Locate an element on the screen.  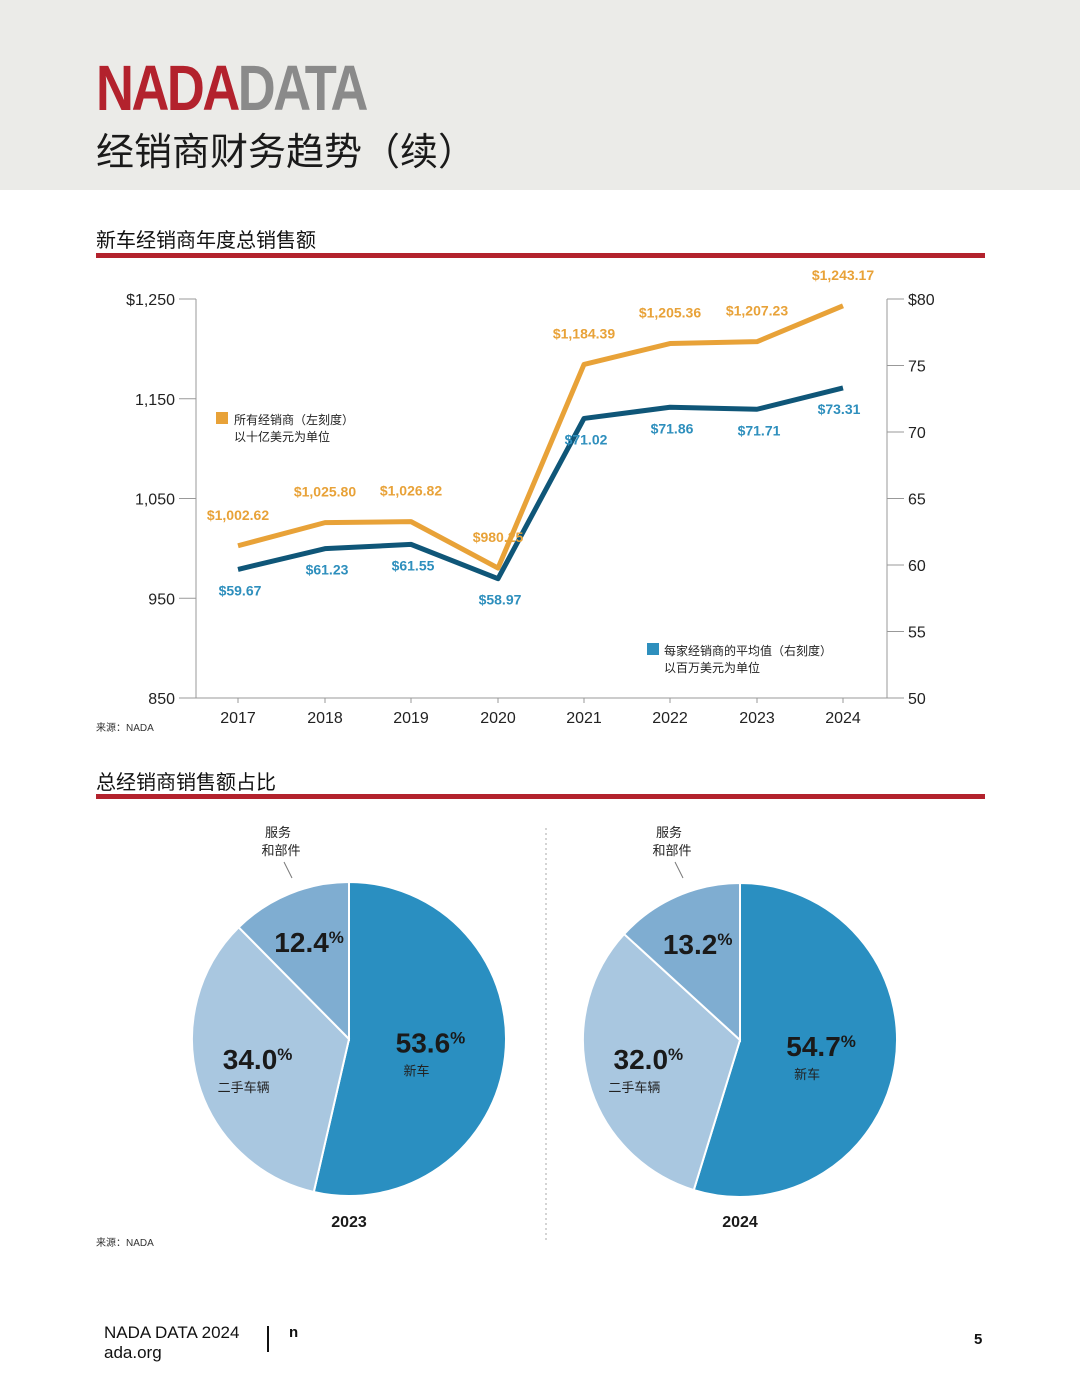
pie-value-label: 32.0% is located at coordinates (649, 1059).